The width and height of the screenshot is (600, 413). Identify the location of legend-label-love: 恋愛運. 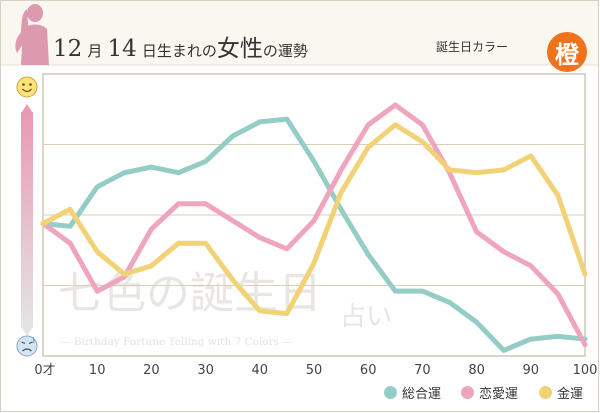
(499, 394).